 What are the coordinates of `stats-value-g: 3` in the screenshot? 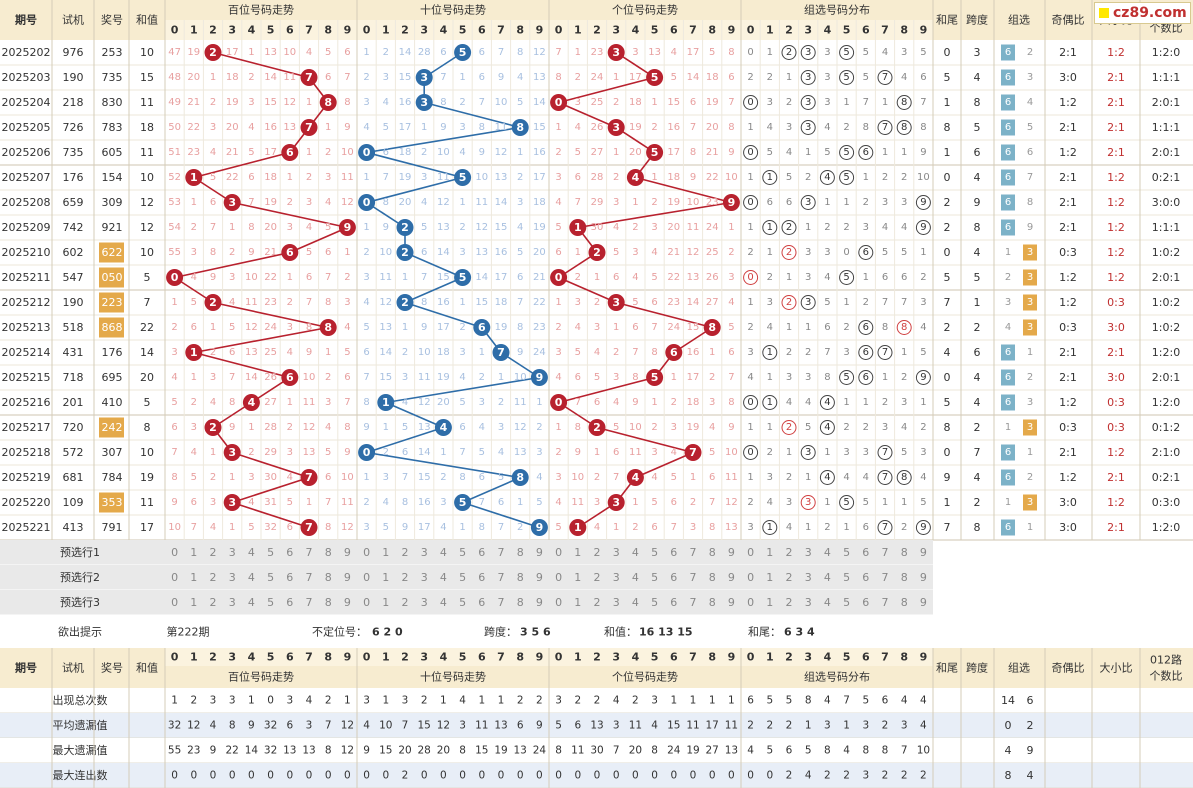 It's located at (865, 726).